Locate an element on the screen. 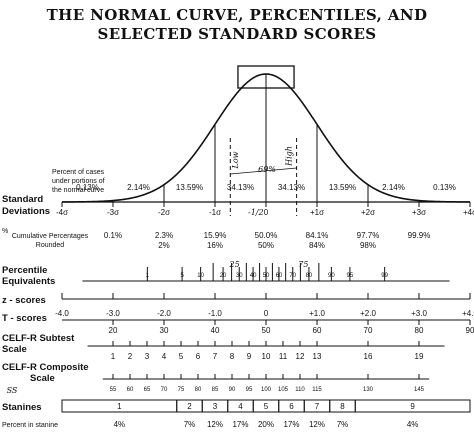  t-label-3: 50 is located at coordinates (266, 330).